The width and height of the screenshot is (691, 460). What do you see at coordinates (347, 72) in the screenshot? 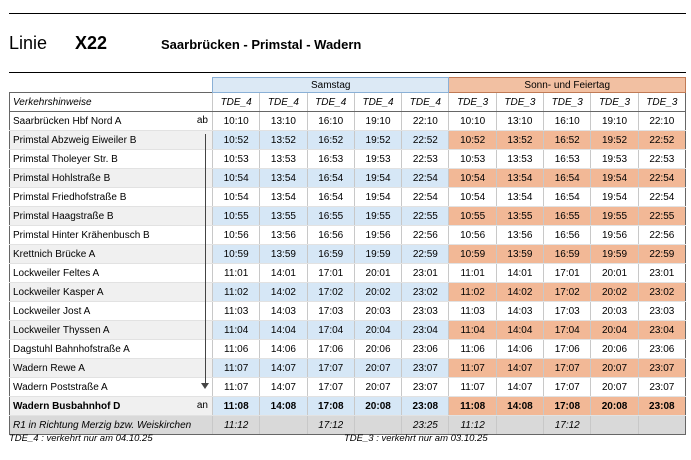
I see `header-rule` at bounding box center [347, 72].